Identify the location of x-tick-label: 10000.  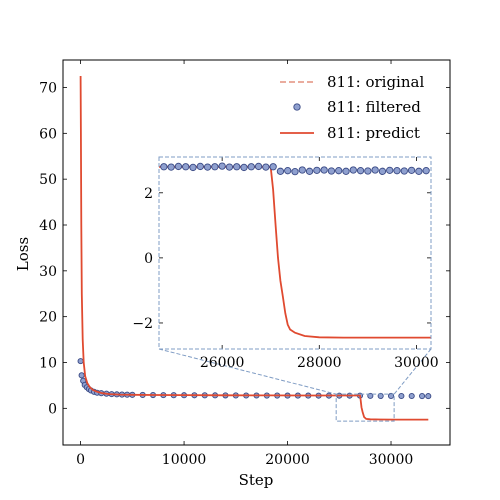
(184, 460).